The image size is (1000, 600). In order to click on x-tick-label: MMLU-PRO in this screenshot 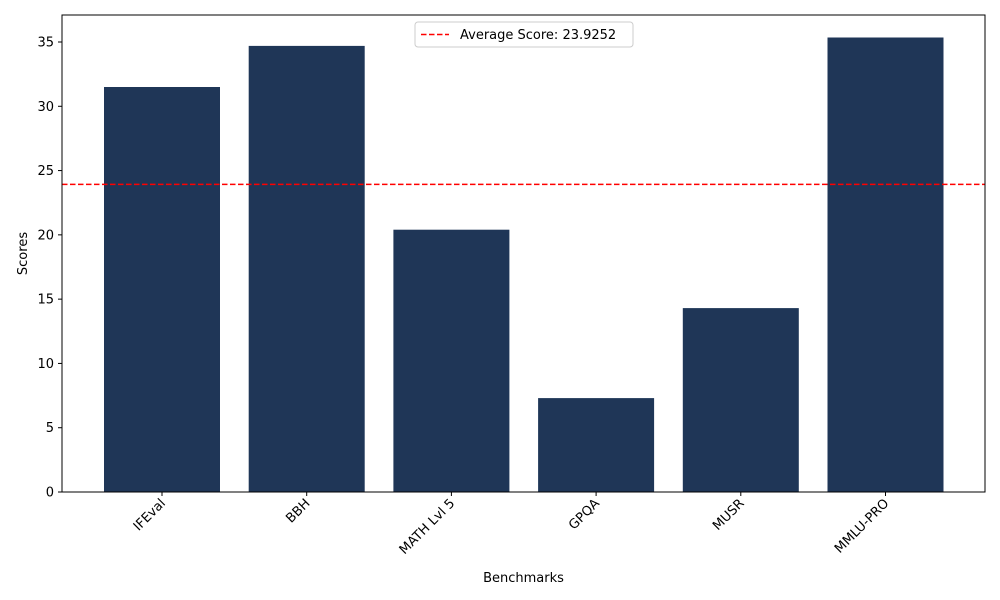, I will do `click(862, 526)`.